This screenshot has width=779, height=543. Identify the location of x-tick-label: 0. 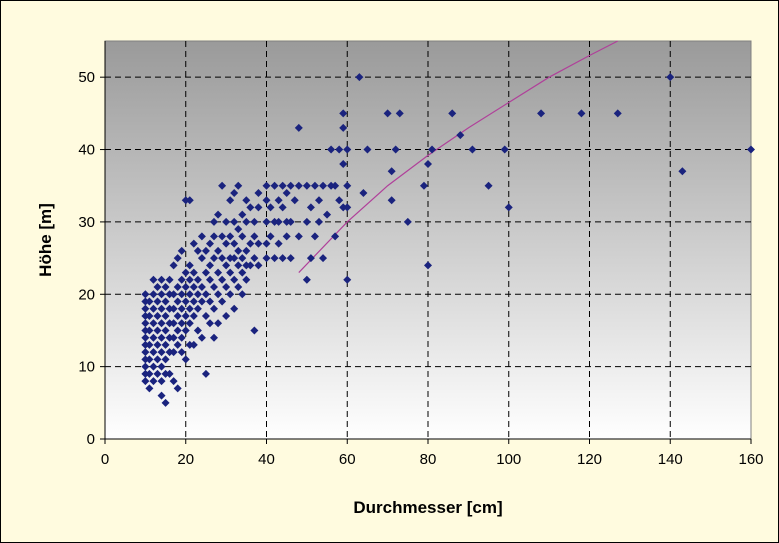
(105, 459).